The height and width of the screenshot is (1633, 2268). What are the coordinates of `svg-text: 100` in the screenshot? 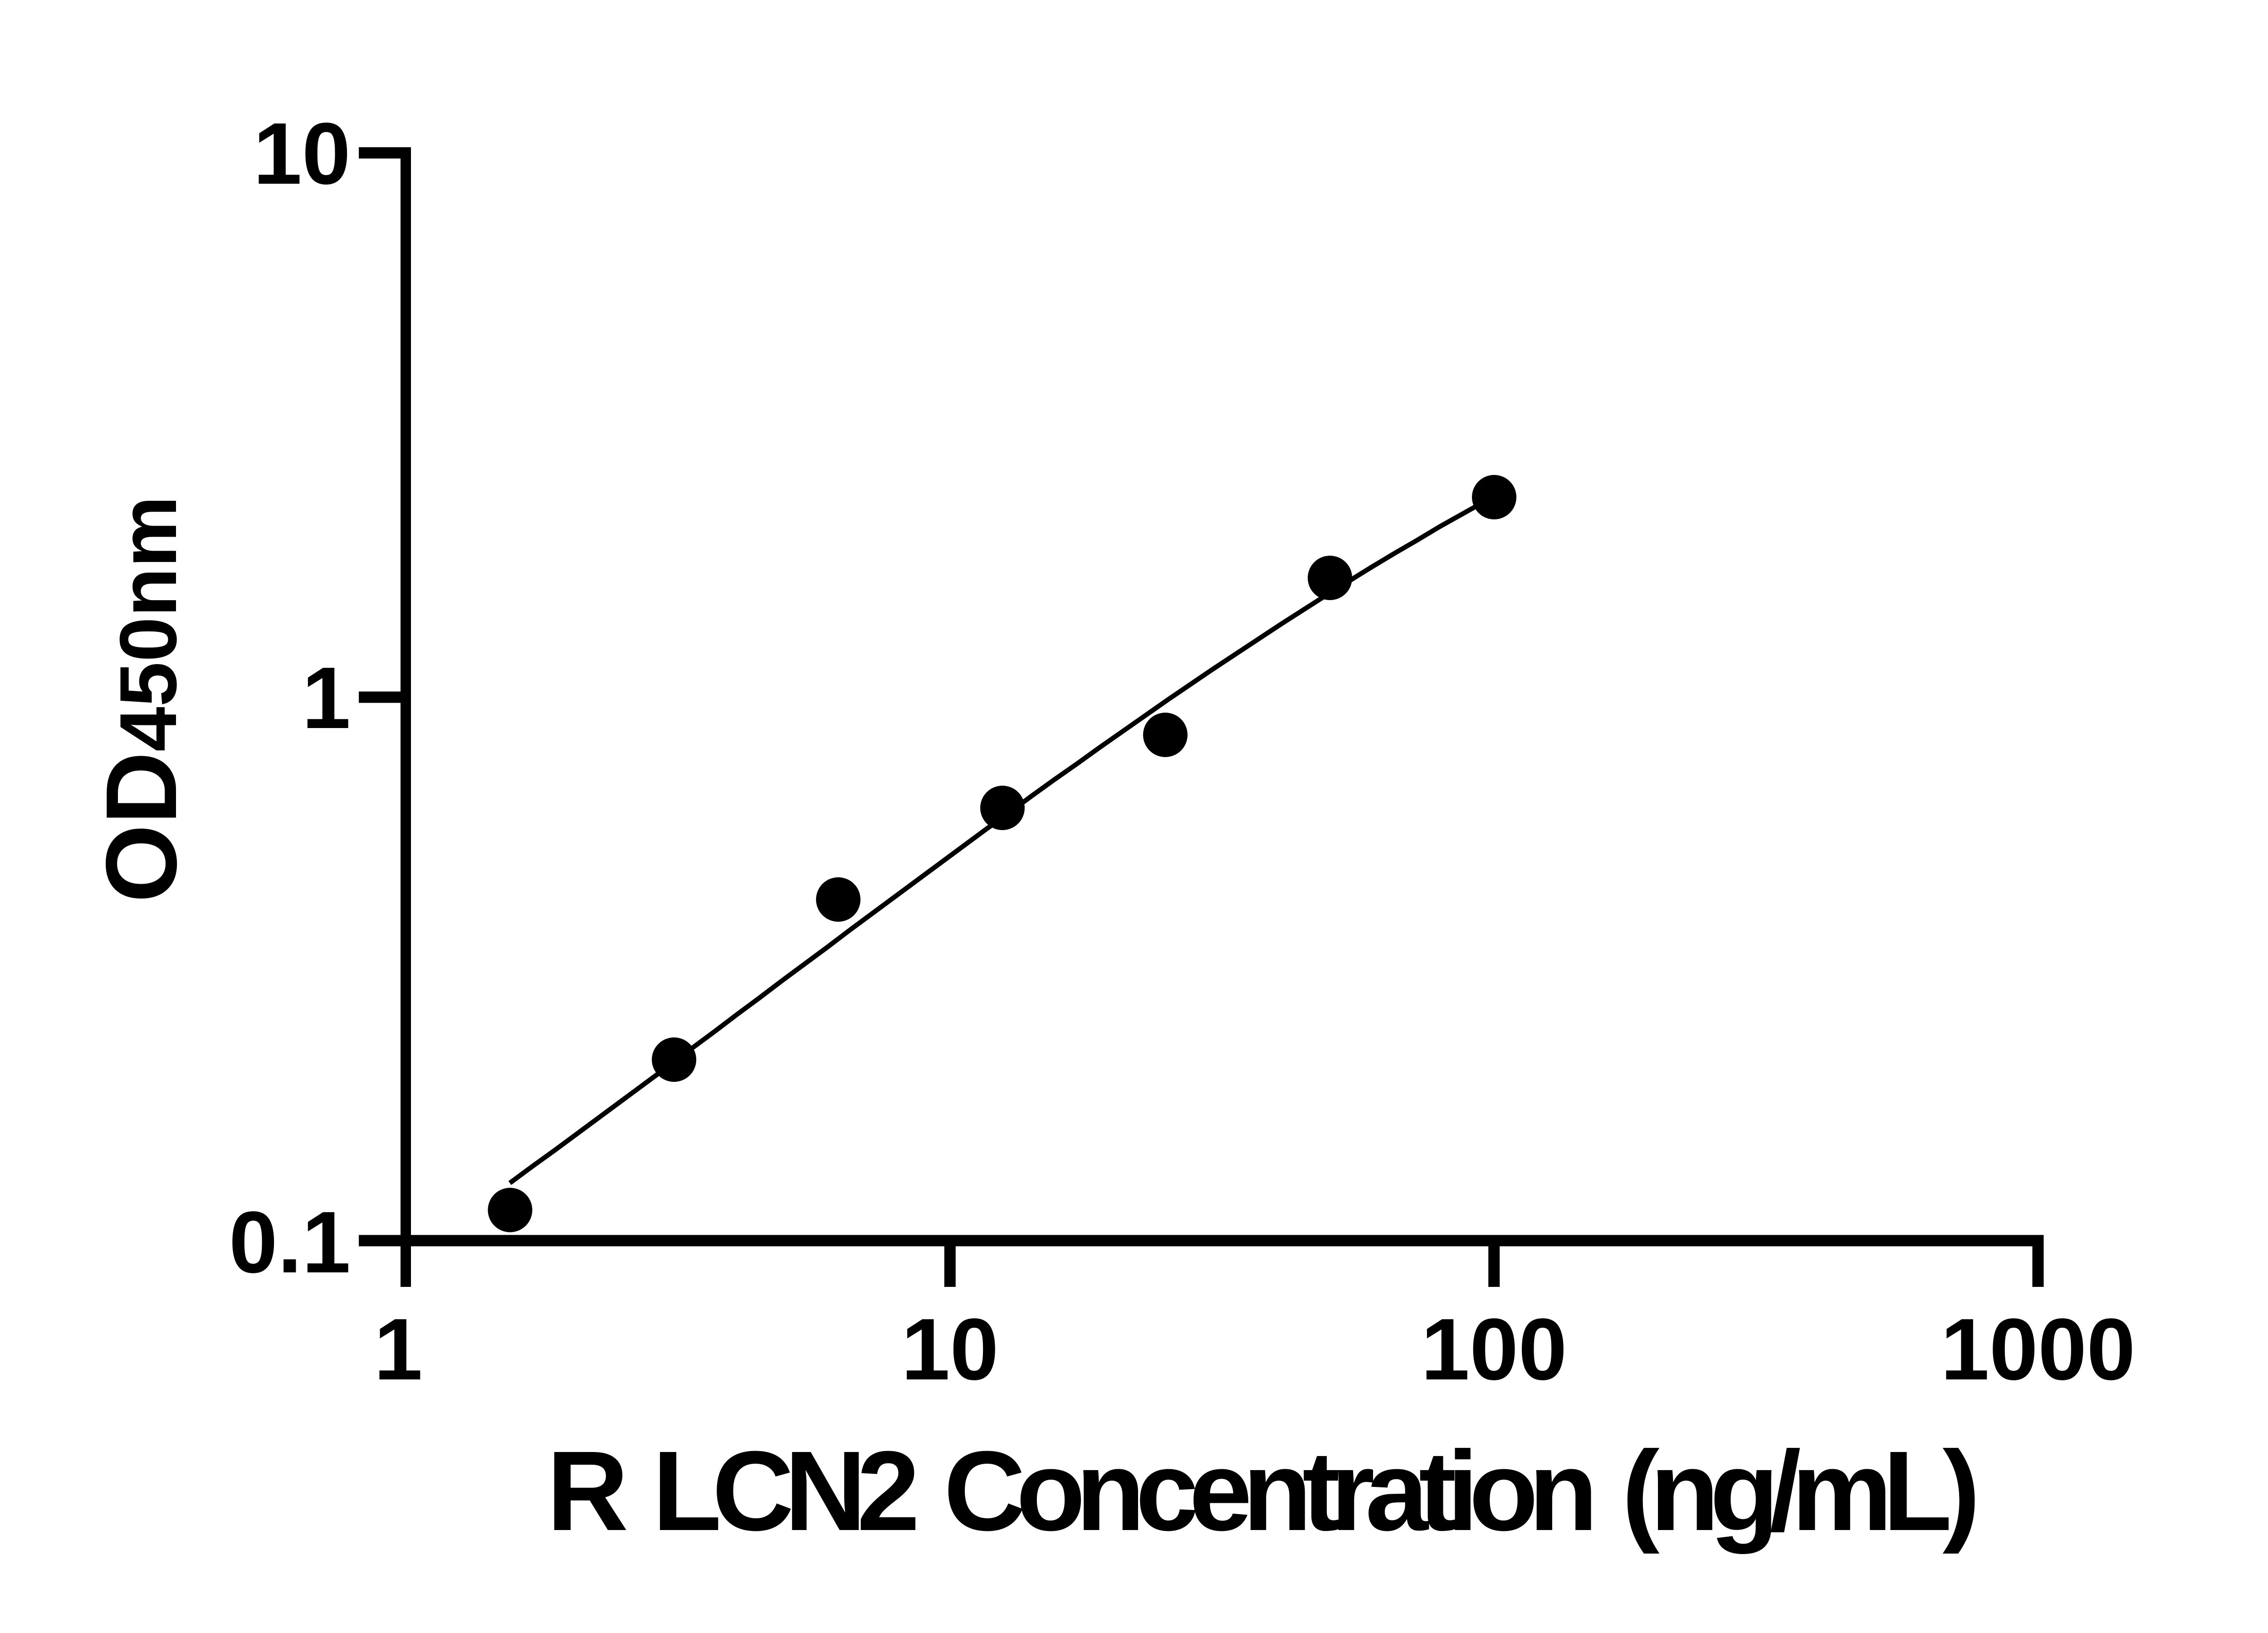 It's located at (1494, 1349).